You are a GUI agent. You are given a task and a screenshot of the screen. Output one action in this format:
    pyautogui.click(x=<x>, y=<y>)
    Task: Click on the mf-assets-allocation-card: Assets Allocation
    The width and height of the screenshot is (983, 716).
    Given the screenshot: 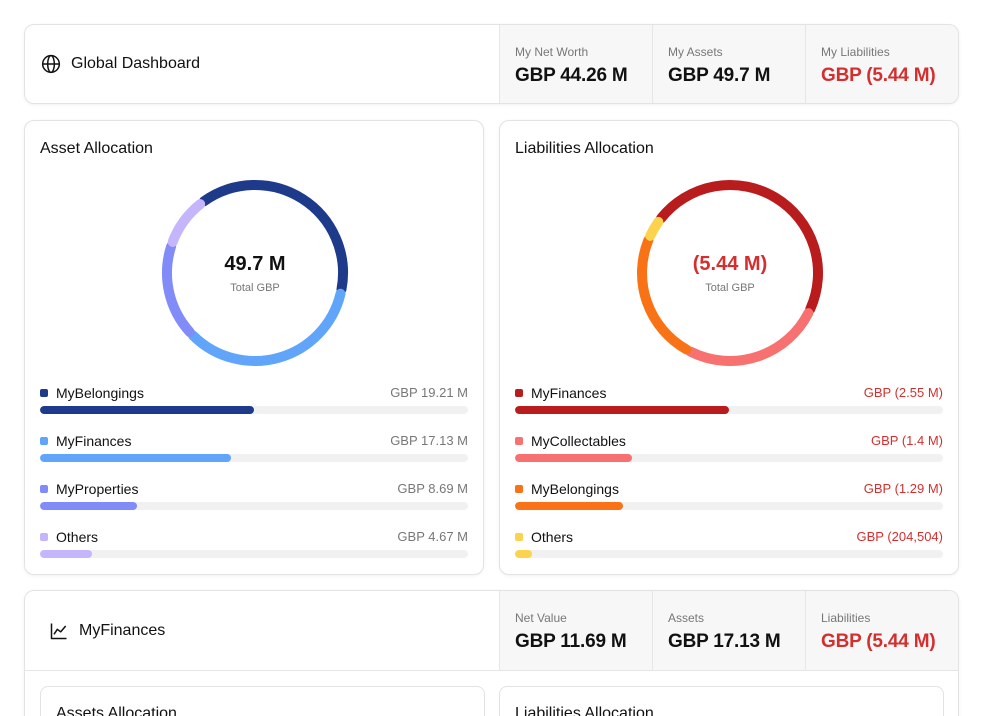 What is the action you would take?
    pyautogui.click(x=262, y=701)
    